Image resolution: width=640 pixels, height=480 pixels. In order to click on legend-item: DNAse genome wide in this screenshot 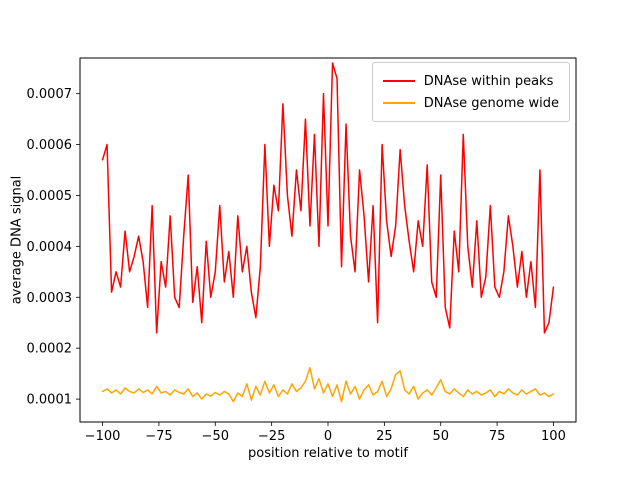, I will do `click(470, 103)`.